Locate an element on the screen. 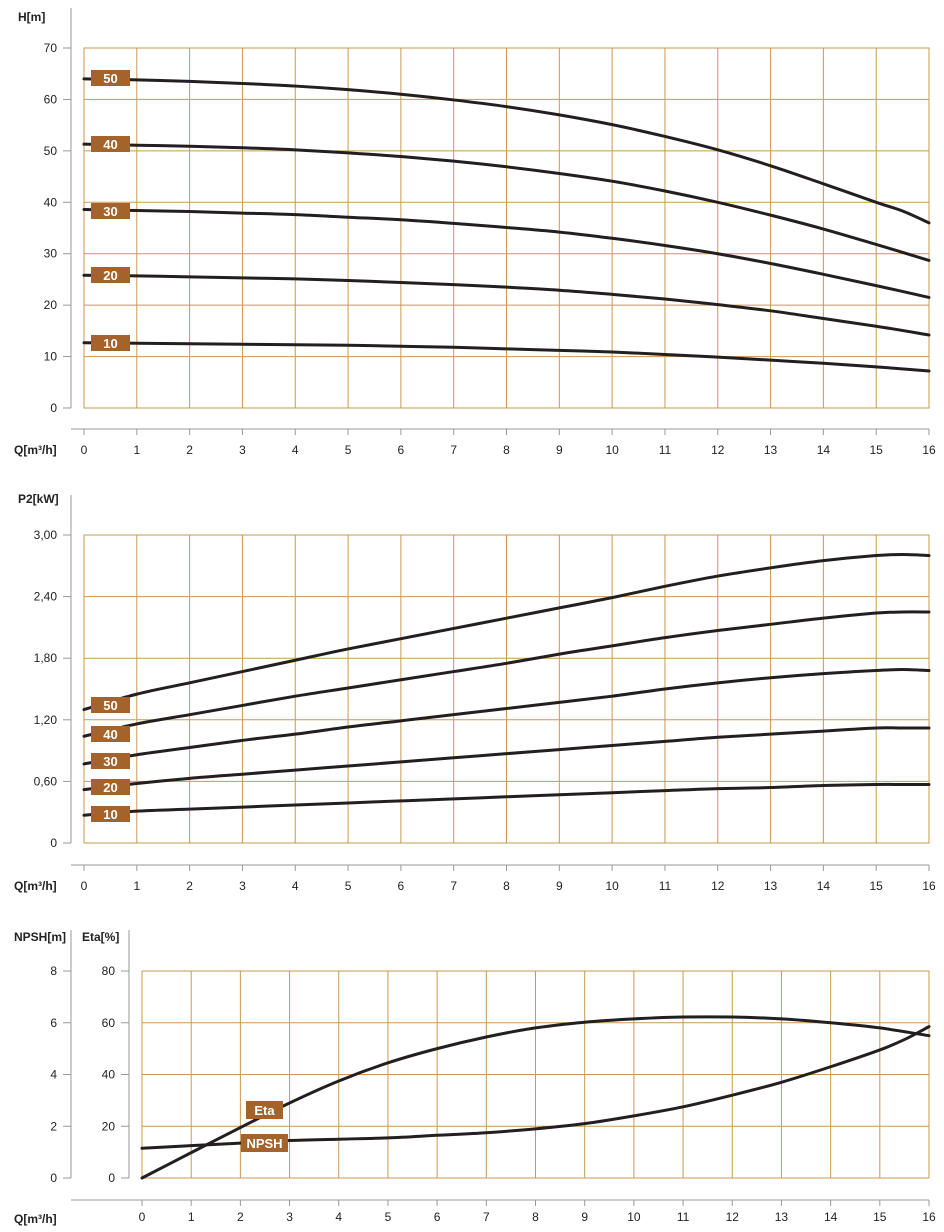  npsh-eta-x-tick-14: 14 is located at coordinates (831, 1217).